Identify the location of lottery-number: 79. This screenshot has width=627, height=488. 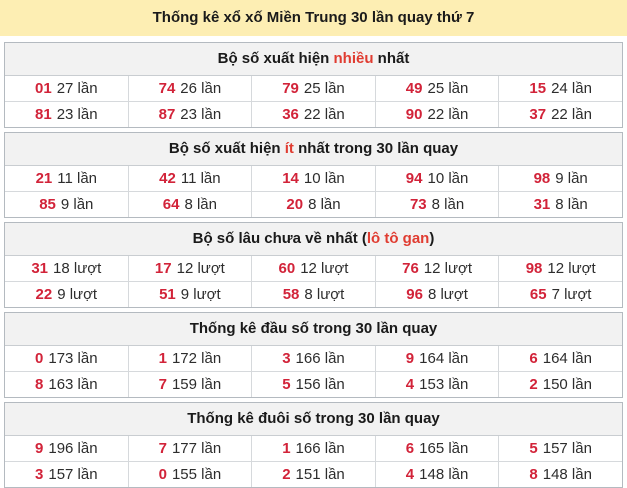
(290, 88).